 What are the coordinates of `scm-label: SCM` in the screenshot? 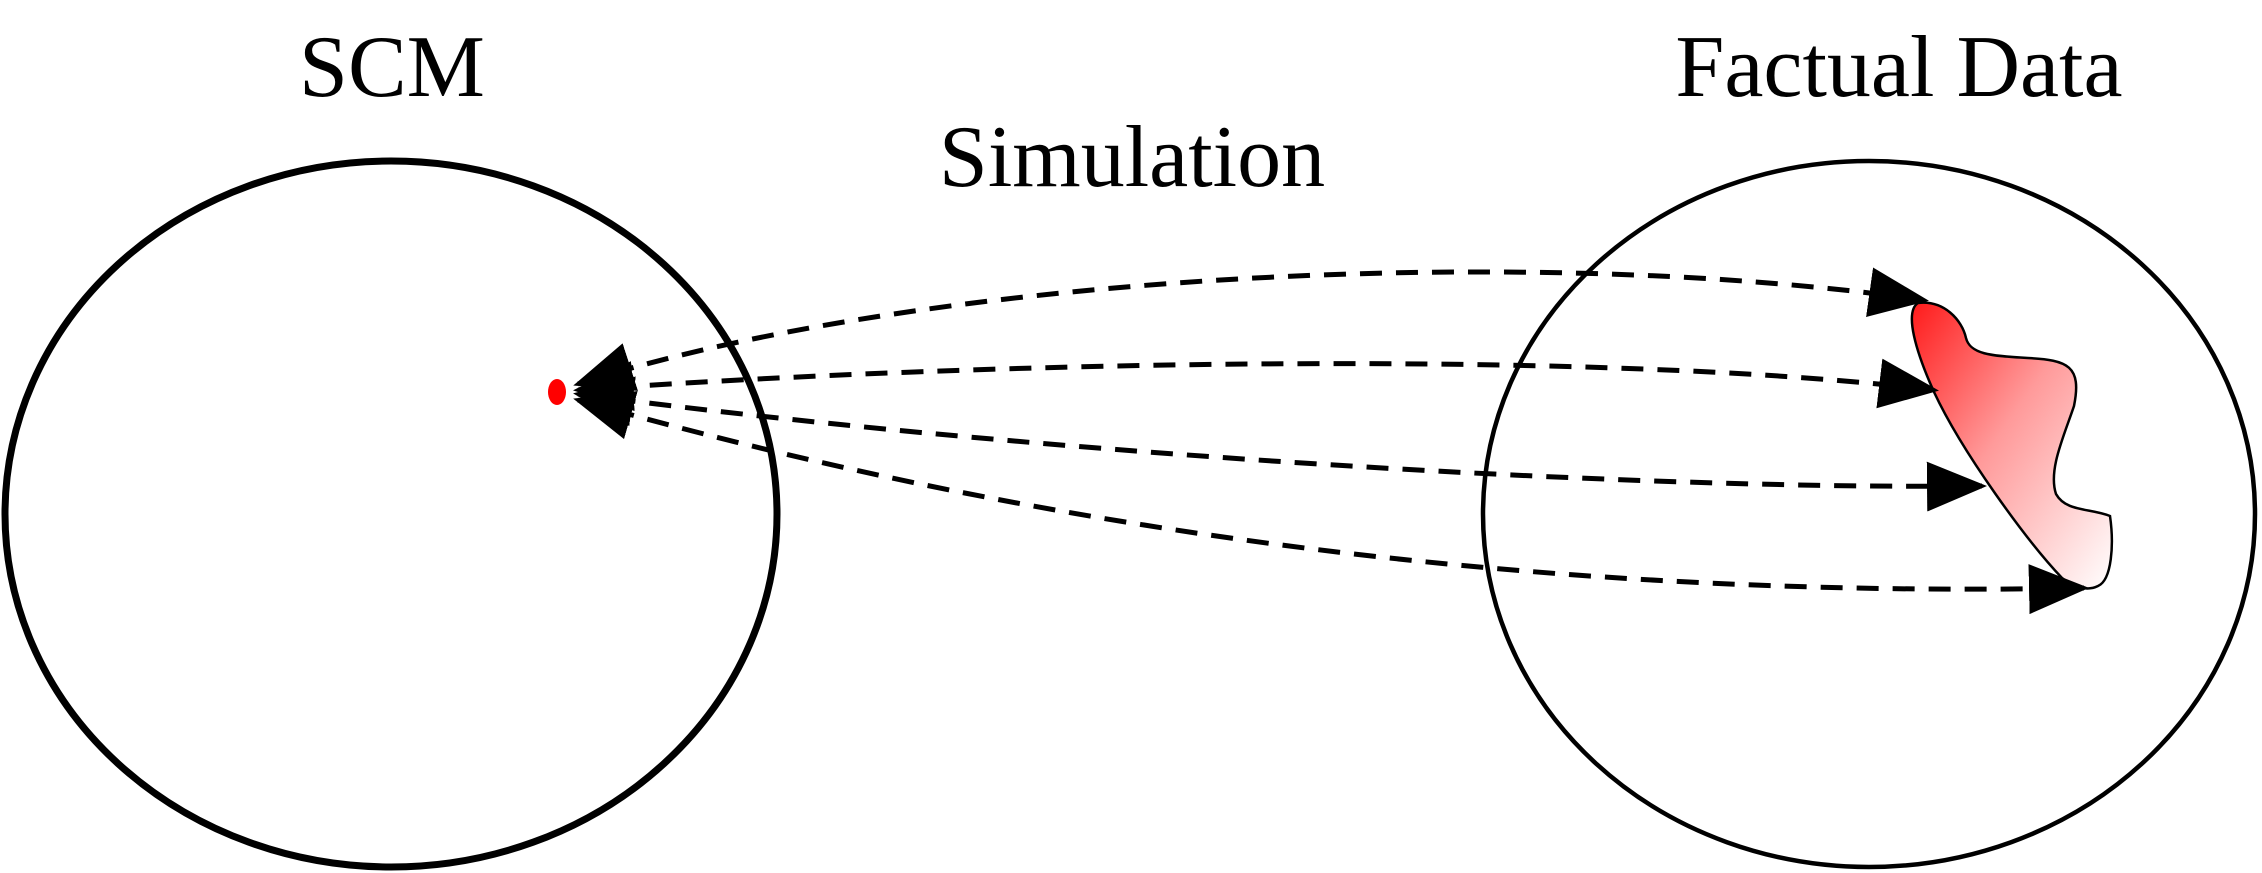 It's located at (392, 67).